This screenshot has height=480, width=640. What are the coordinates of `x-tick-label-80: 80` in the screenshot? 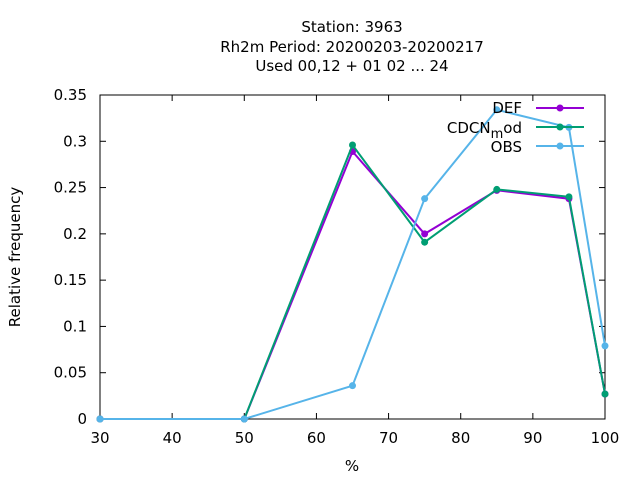 It's located at (460, 438).